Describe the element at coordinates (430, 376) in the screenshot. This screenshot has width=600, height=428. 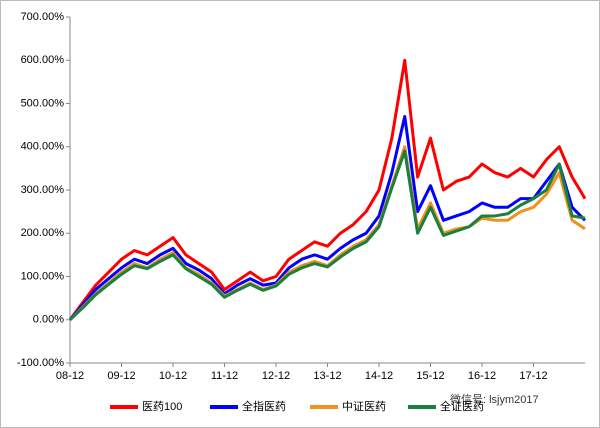
I see `x-tick-label: 15-12` at that location.